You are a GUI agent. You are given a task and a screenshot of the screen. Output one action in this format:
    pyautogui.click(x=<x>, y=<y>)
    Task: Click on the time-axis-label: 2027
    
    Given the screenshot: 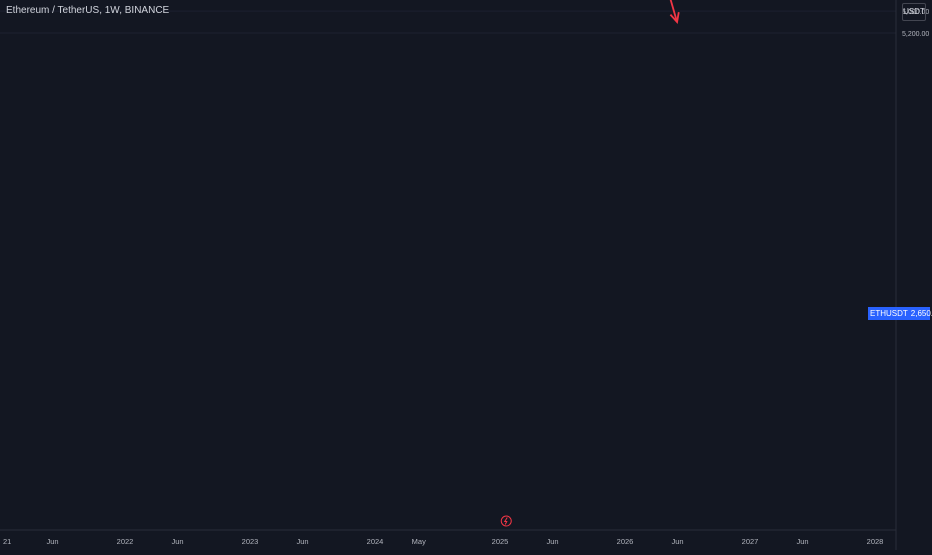 What is the action you would take?
    pyautogui.click(x=750, y=541)
    